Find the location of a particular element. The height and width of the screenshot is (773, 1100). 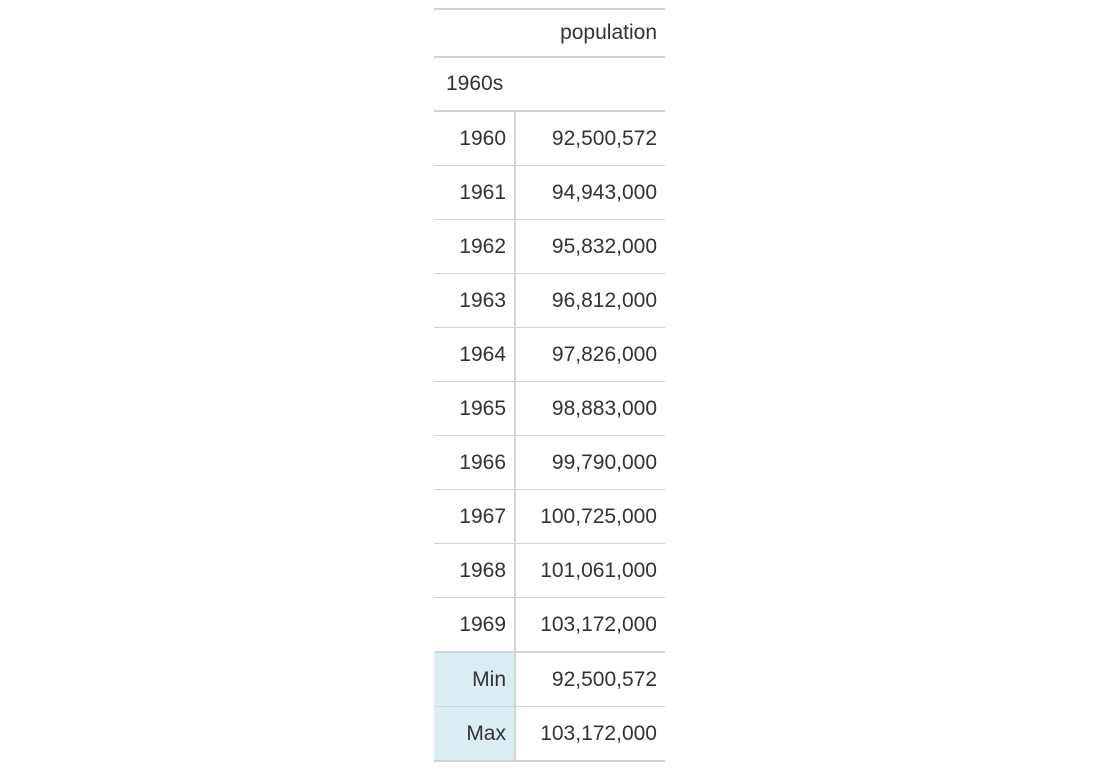

row-year: 1966 is located at coordinates (475, 462).